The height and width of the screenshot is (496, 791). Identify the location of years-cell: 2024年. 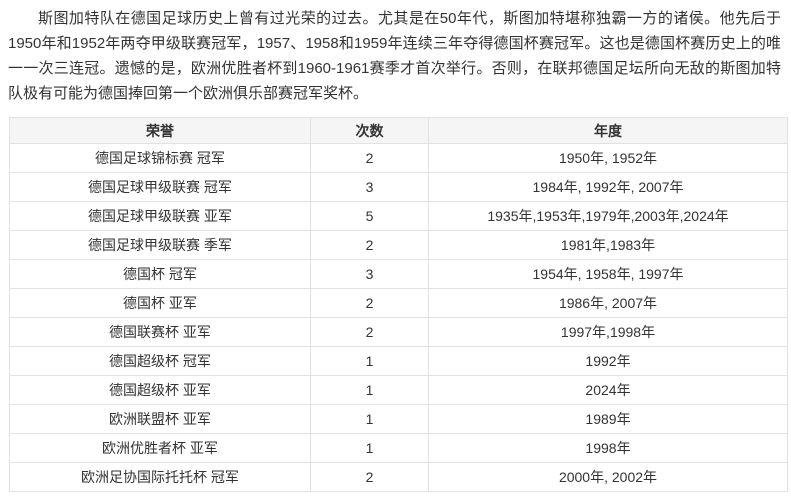
(608, 390).